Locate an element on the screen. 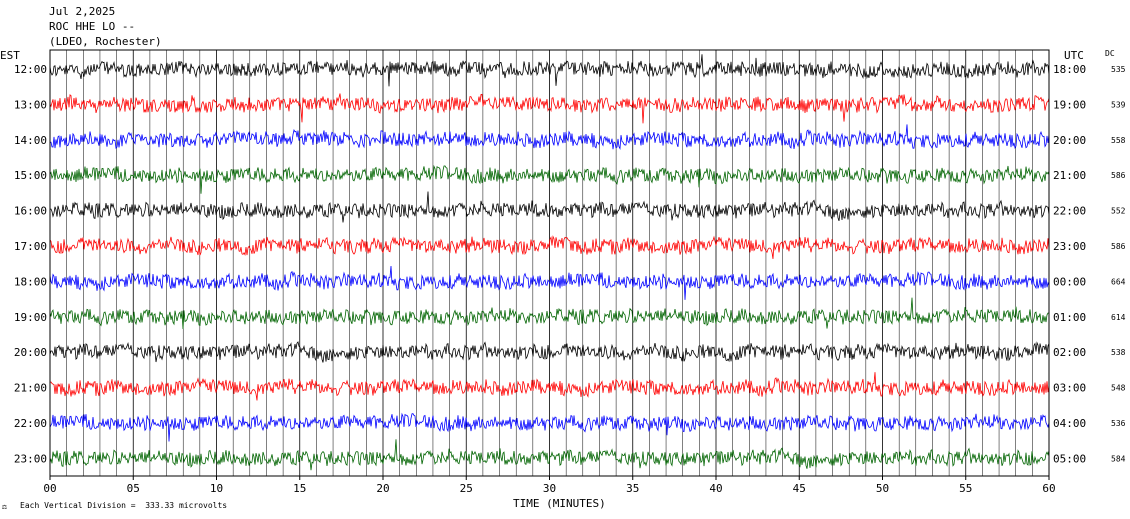  est-tick-label: 15:00 is located at coordinates (30, 175).